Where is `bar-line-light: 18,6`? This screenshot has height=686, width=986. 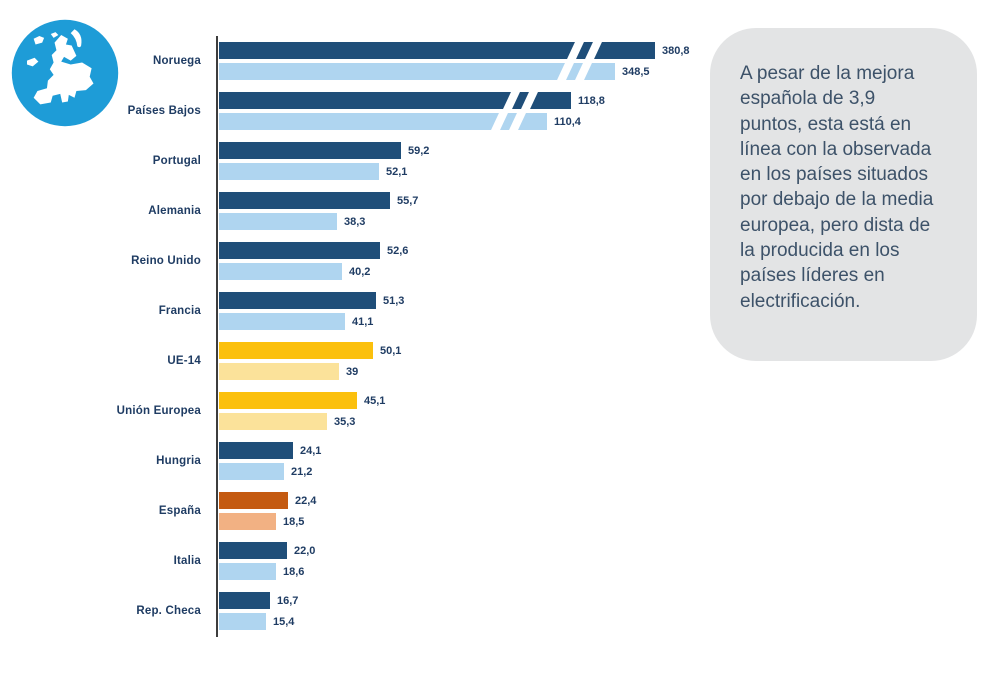
bar-line-light: 18,6 is located at coordinates (267, 571).